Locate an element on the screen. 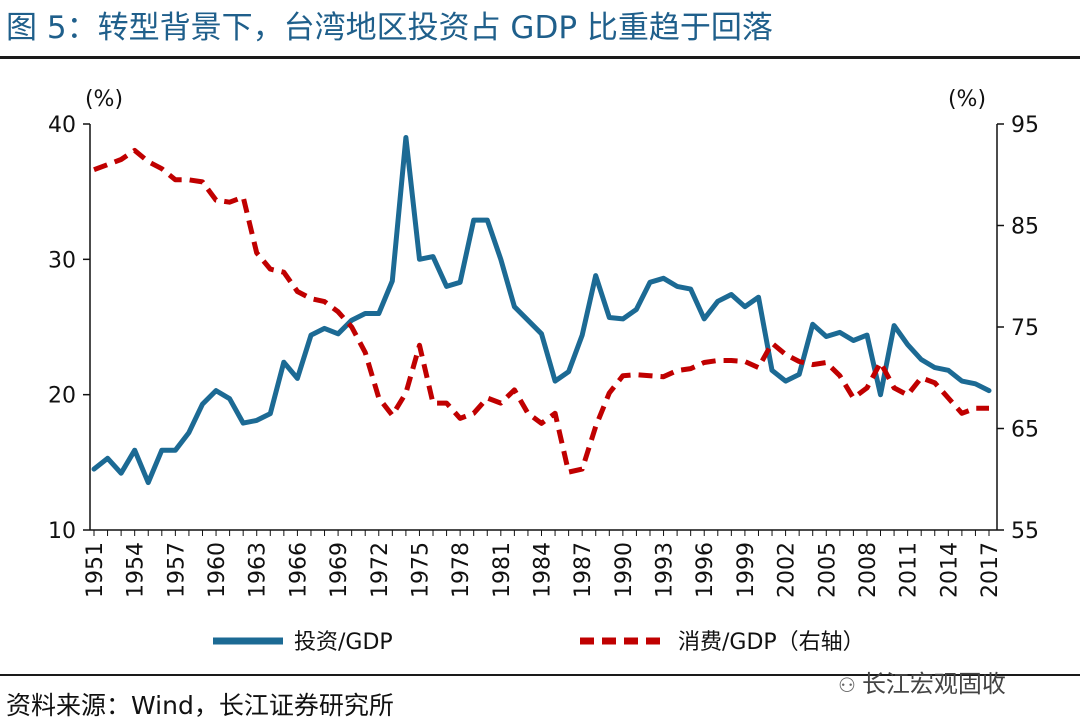 The width and height of the screenshot is (1080, 726). footer-rule is located at coordinates (540, 675).